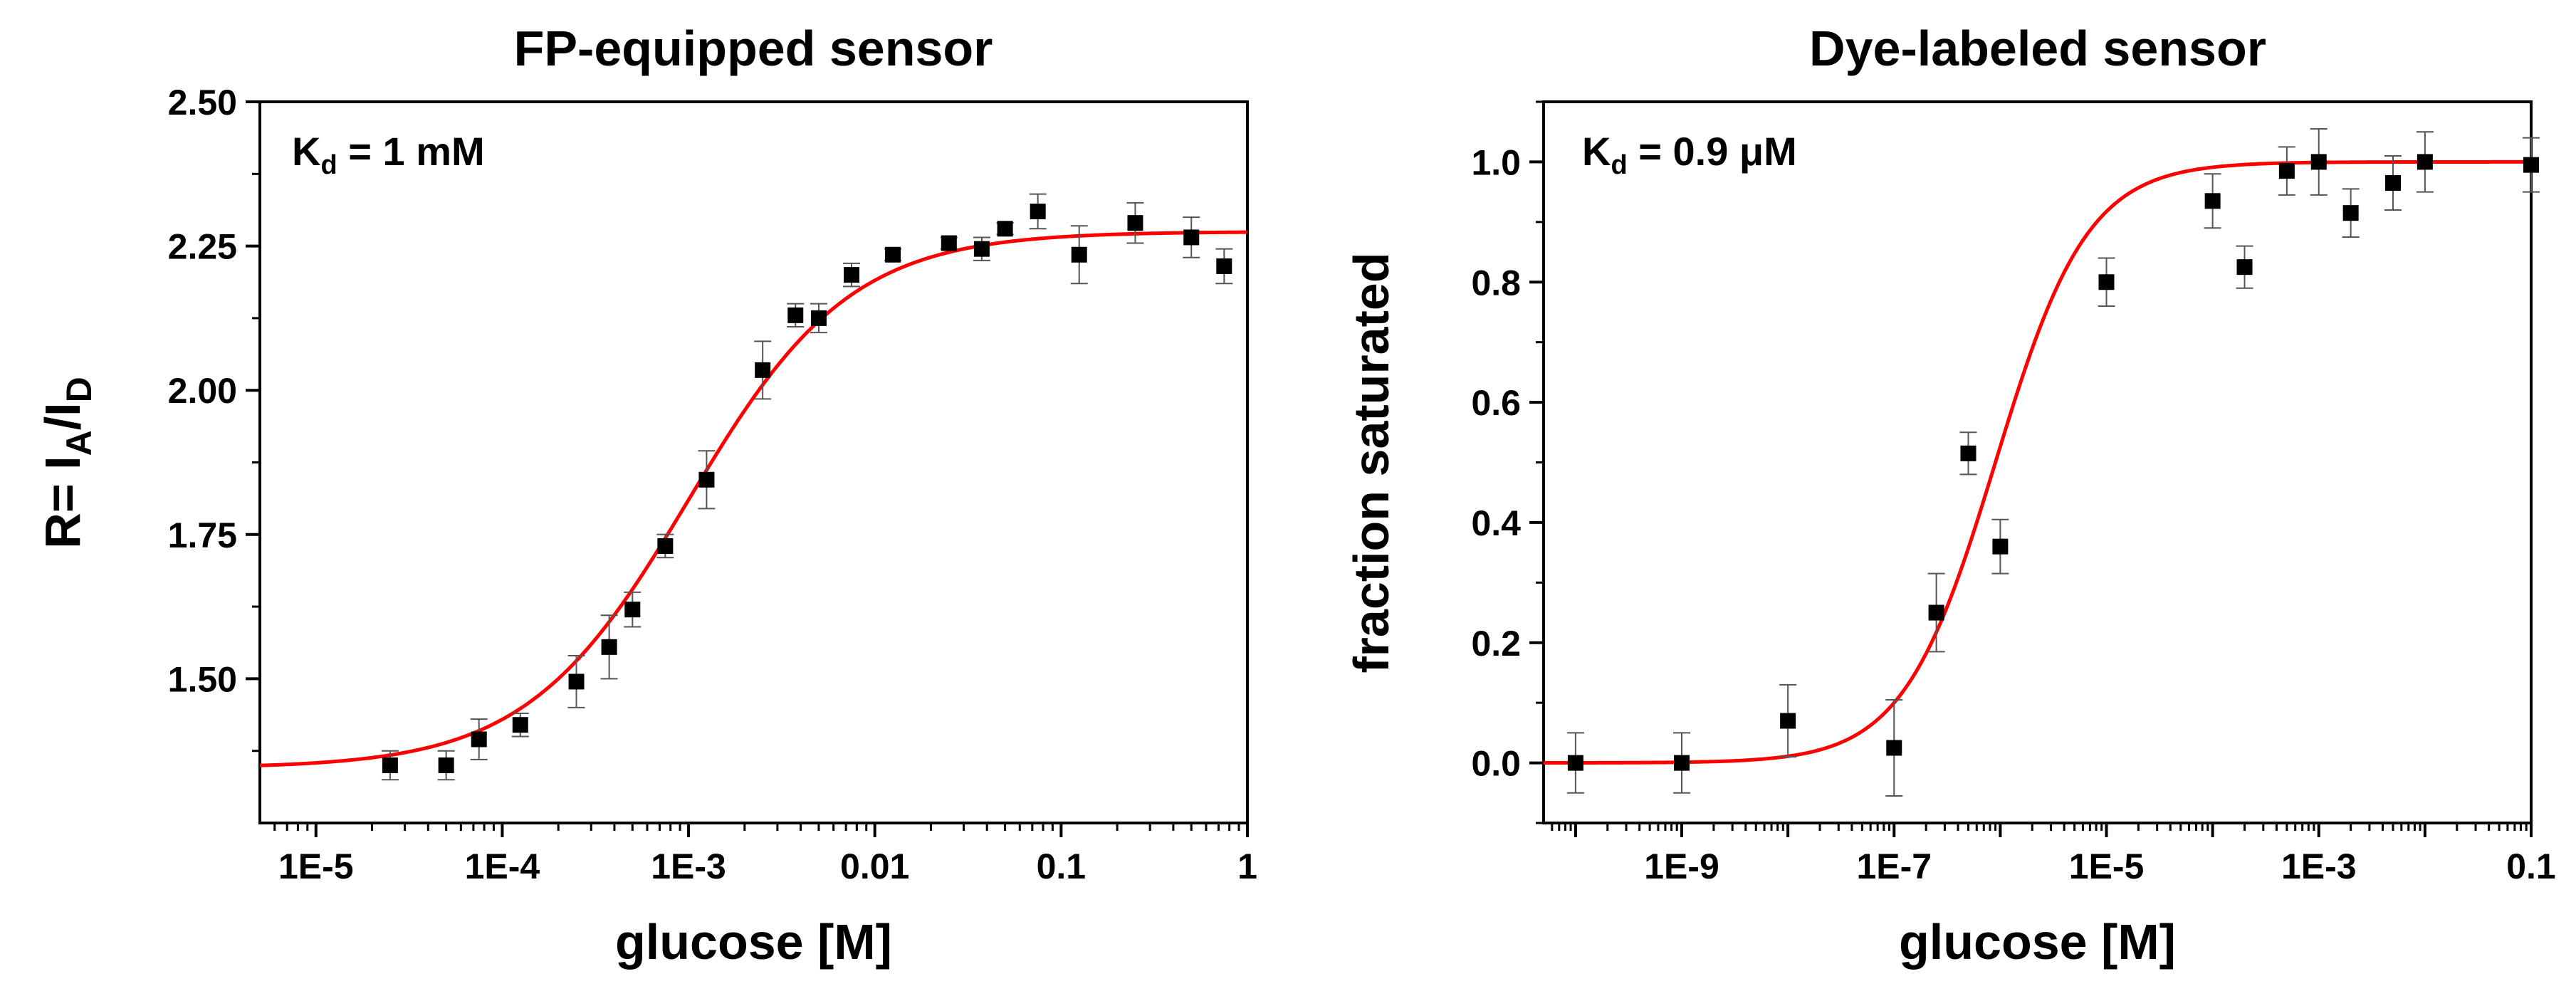 The width and height of the screenshot is (2576, 991). I want to click on y-tick-label: 0.2, so click(1496, 644).